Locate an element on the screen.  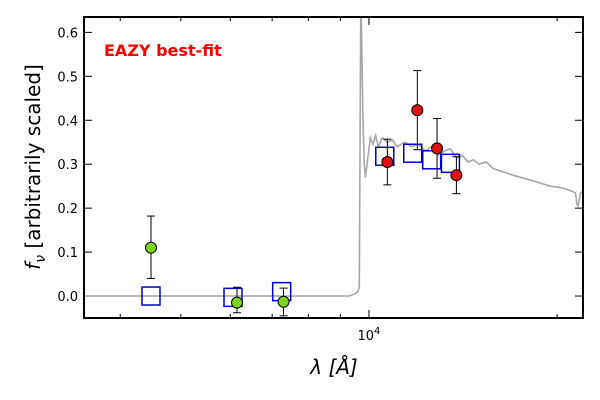
x-tick-label: 104 is located at coordinates (369, 335).